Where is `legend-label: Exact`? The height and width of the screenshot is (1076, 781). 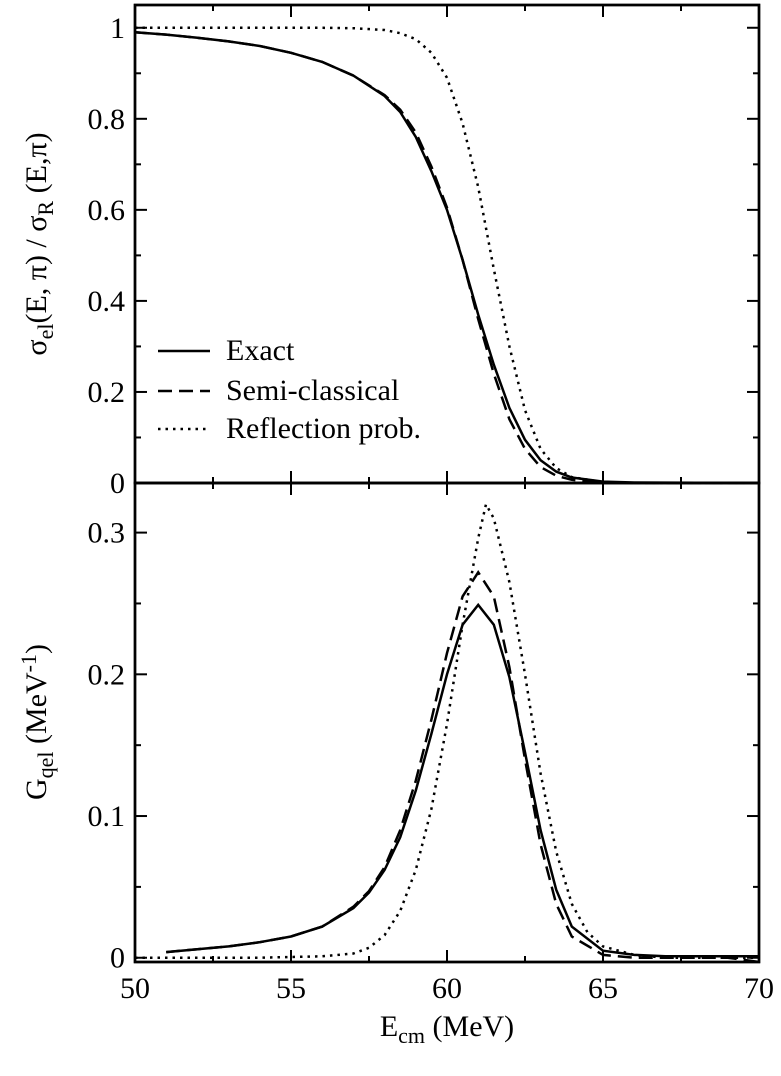 legend-label: Exact is located at coordinates (260, 350).